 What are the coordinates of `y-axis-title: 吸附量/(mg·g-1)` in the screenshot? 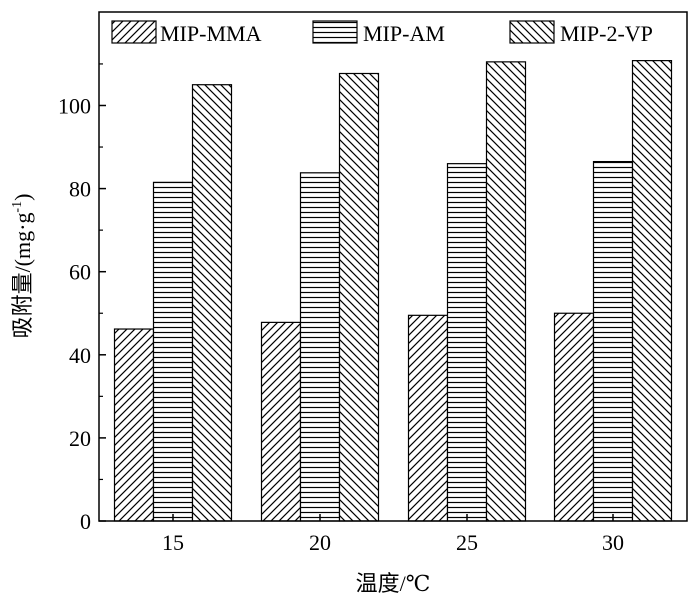 It's located at (22, 266).